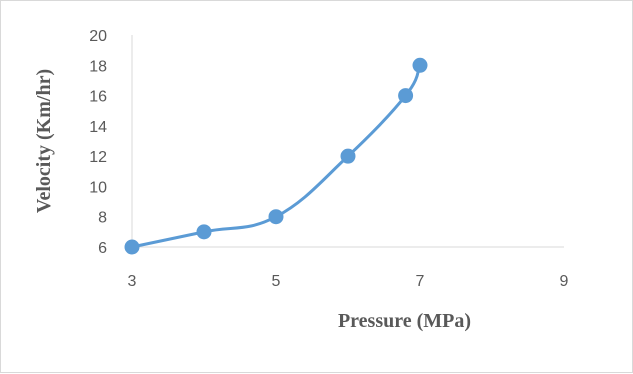 The image size is (633, 374). Describe the element at coordinates (98, 127) in the screenshot. I see `y-tick-label: 14` at that location.